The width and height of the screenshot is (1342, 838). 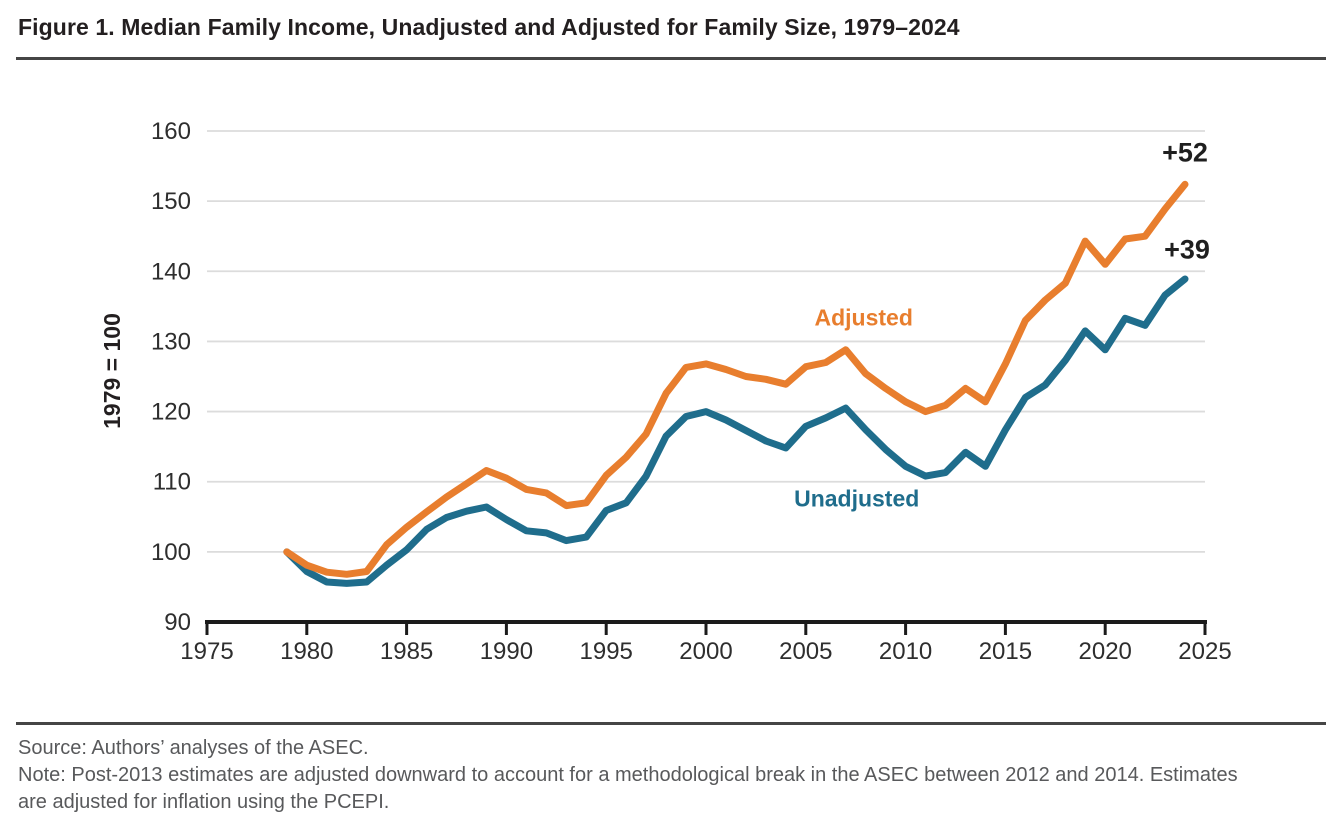 I want to click on x-tick-label-1995: 1995, so click(x=606, y=651).